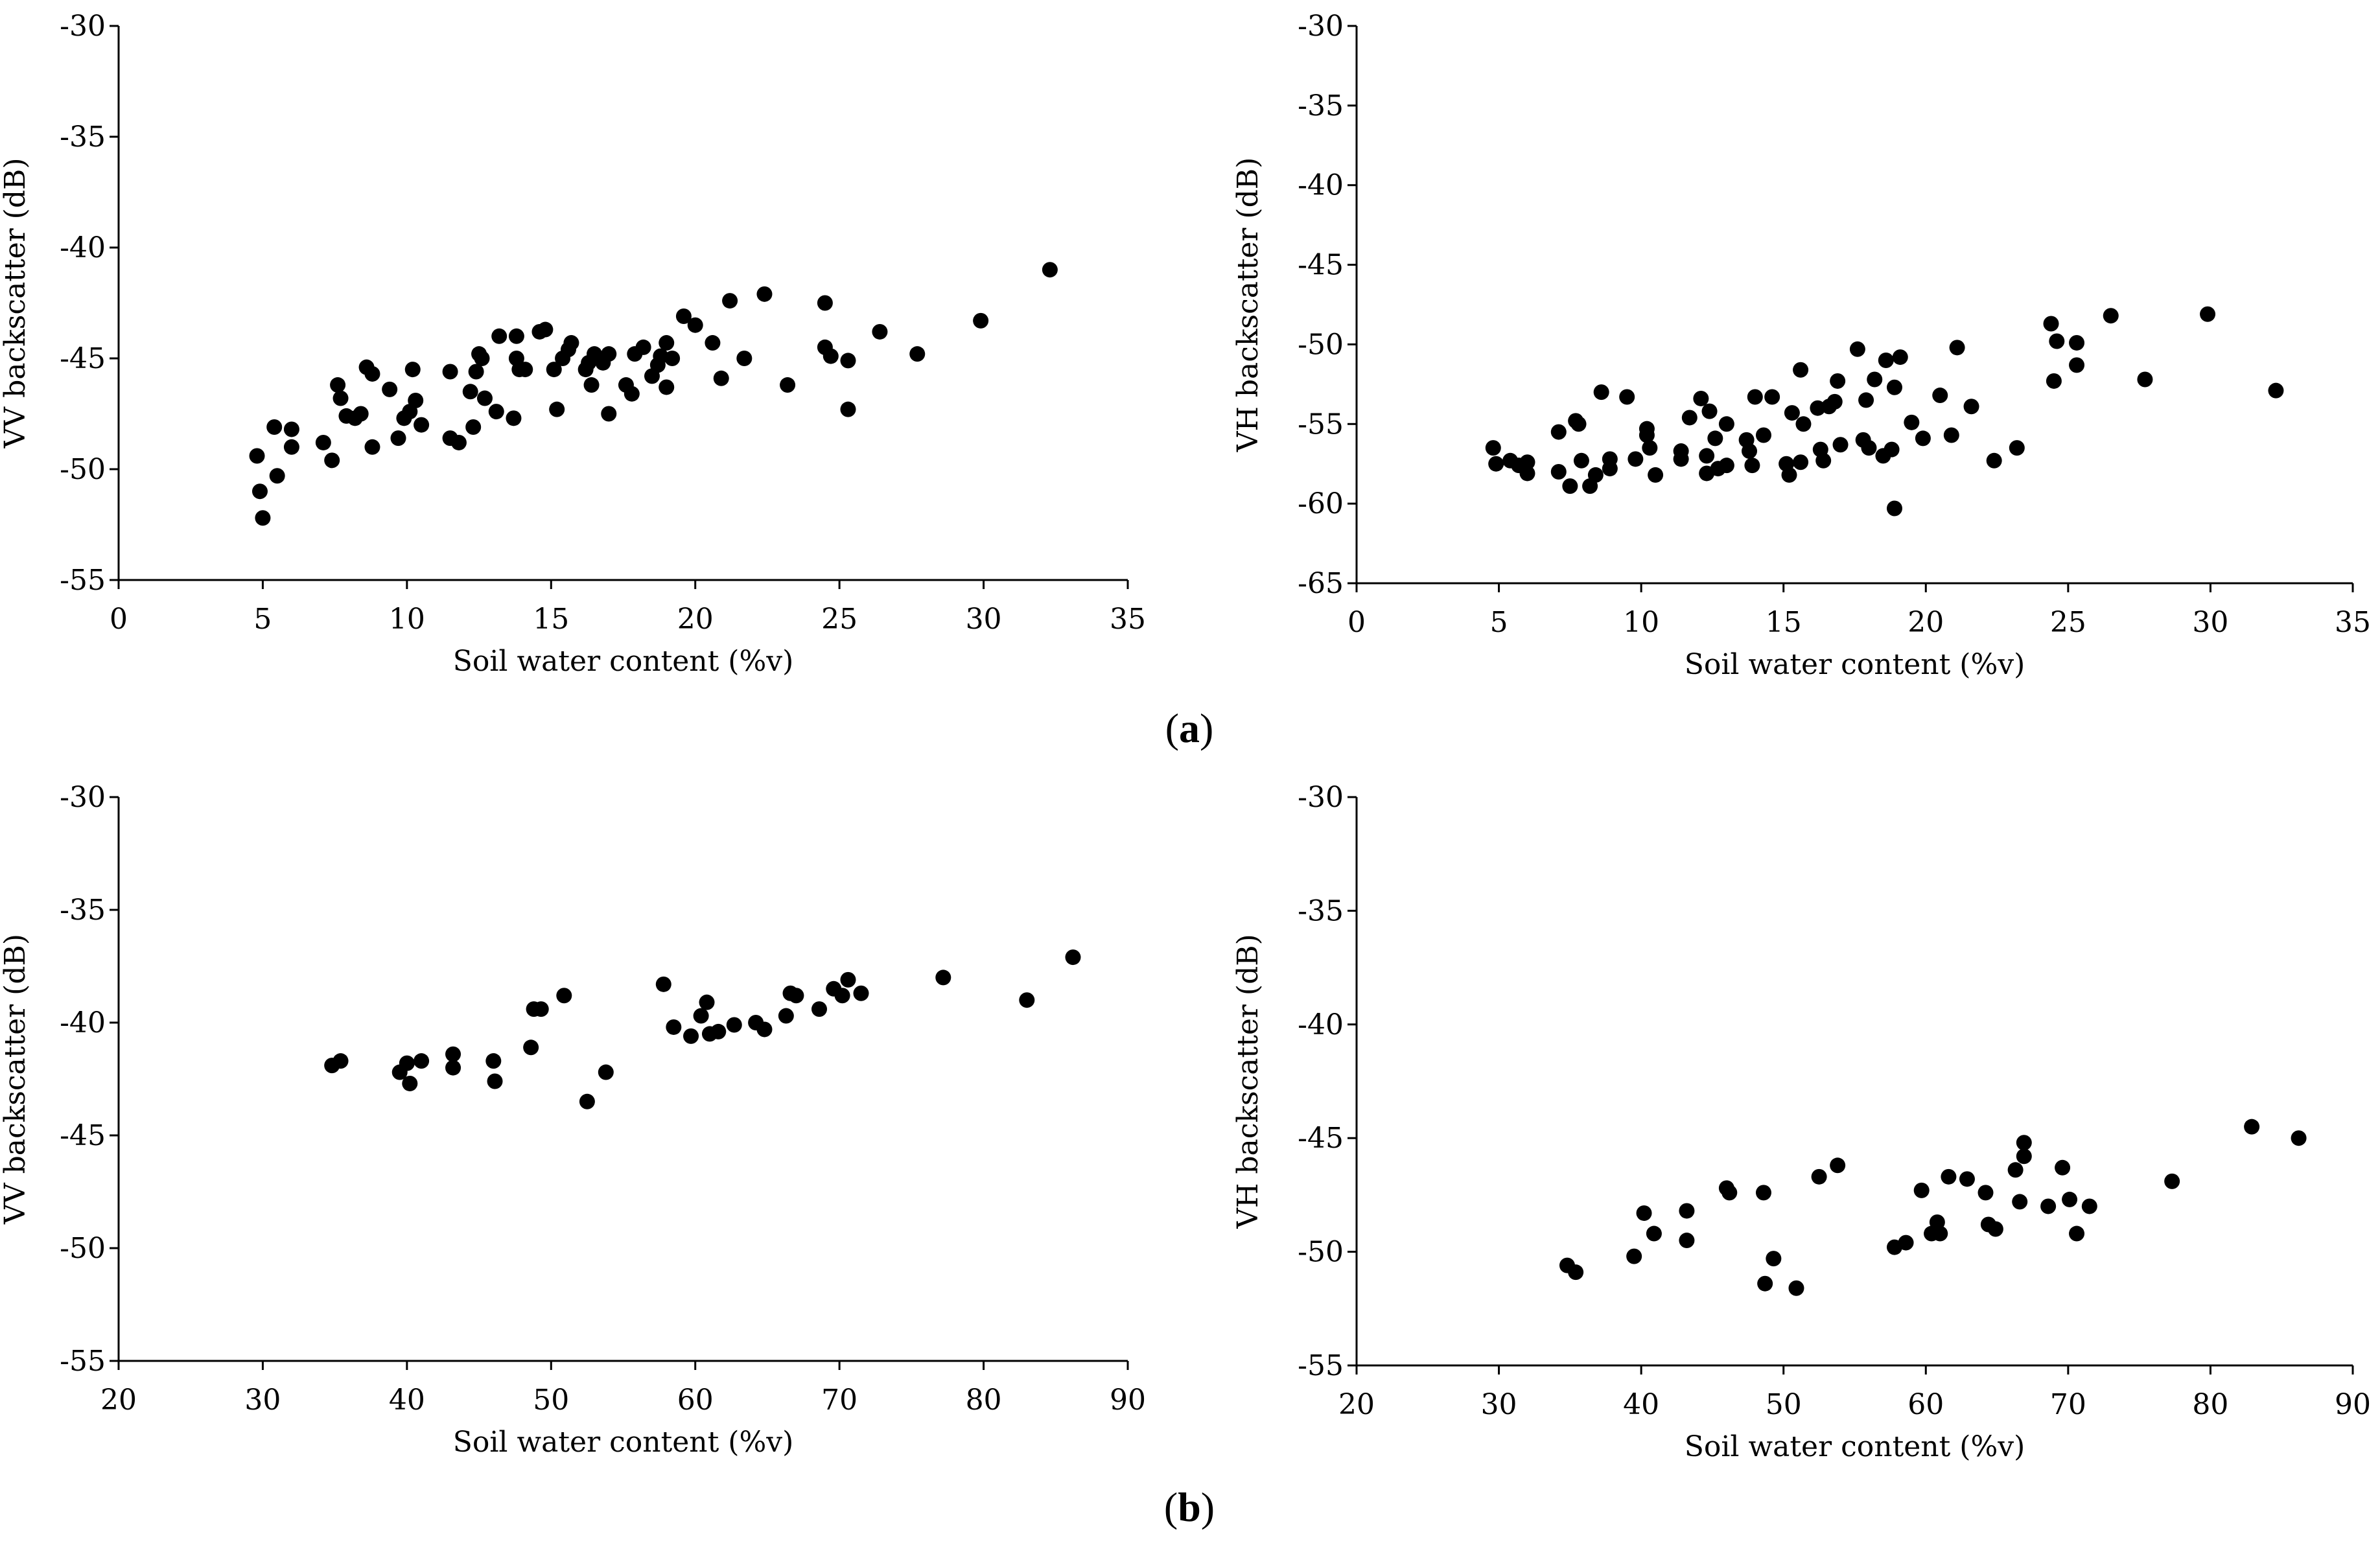 This screenshot has width=2380, height=1543. I want to click on y-tick-label: -35, so click(83, 910).